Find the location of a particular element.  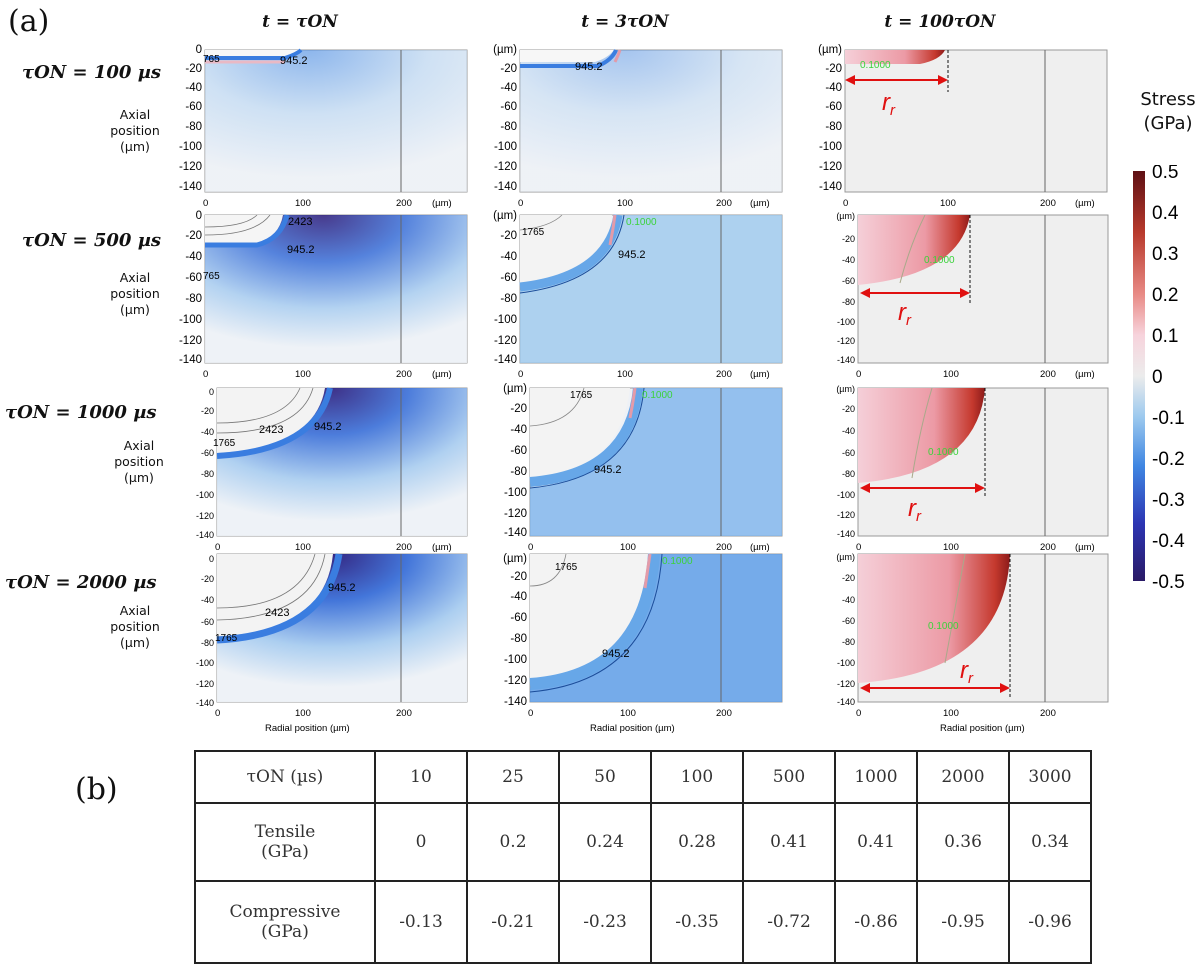

svg-text: 0.3 is located at coordinates (1165, 254).